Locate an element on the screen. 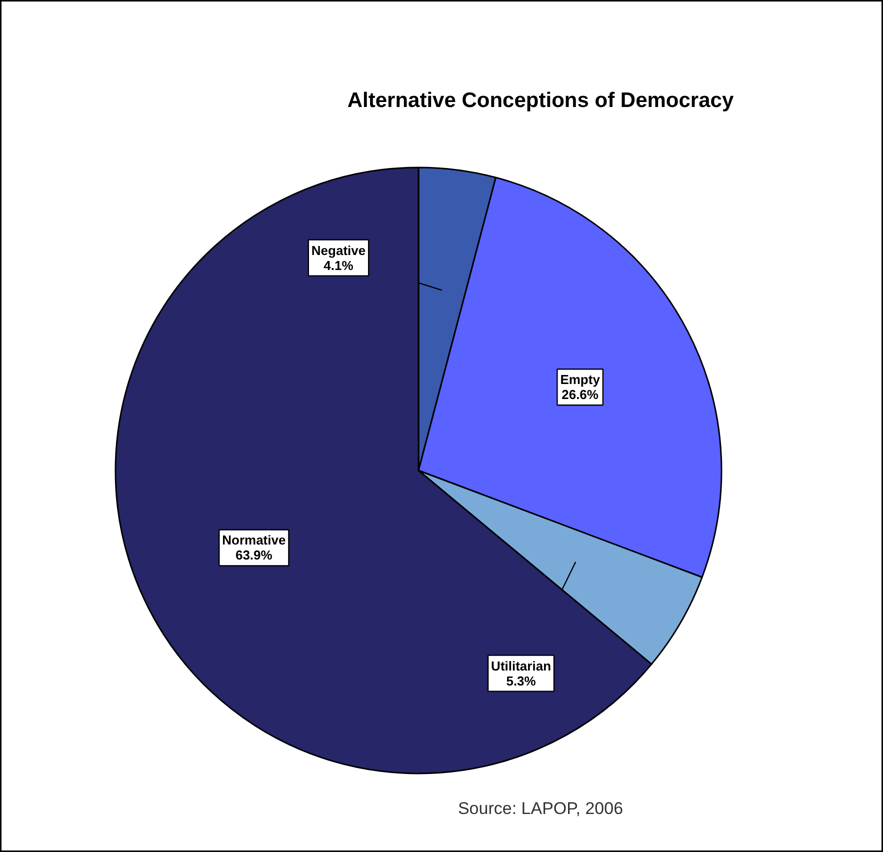 The height and width of the screenshot is (852, 883). slice-label: Utilitarian is located at coordinates (521, 666).